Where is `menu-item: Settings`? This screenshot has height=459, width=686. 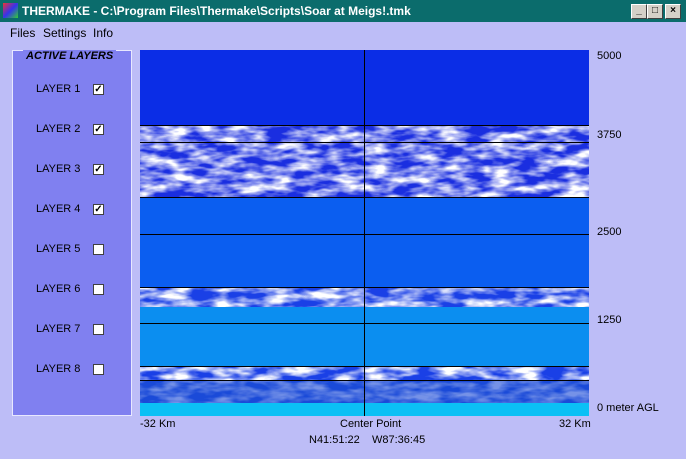 menu-item: Settings is located at coordinates (65, 33).